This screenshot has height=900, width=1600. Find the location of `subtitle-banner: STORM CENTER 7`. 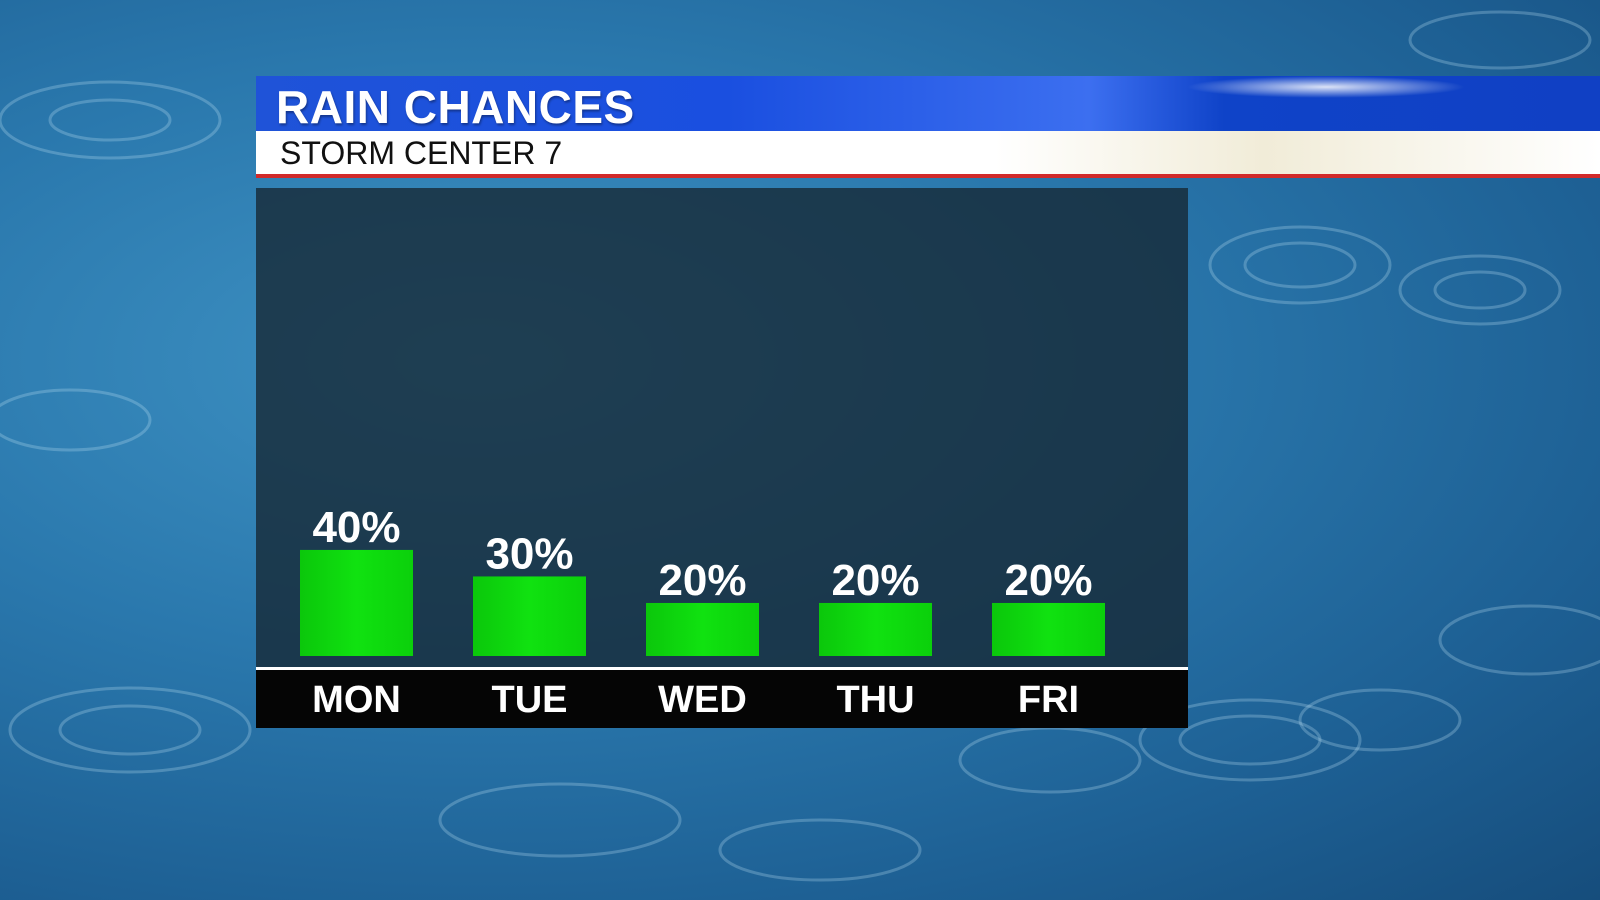

subtitle-banner: STORM CENTER 7 is located at coordinates (928, 154).